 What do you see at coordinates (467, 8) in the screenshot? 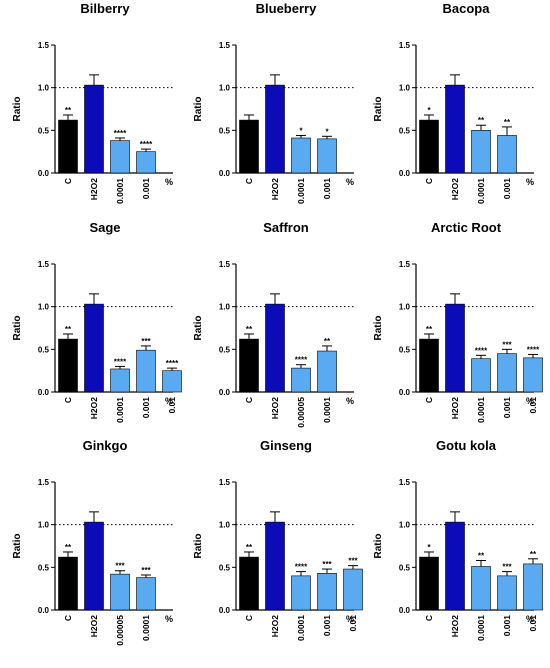
I see `chart-title: Bacopa` at bounding box center [467, 8].